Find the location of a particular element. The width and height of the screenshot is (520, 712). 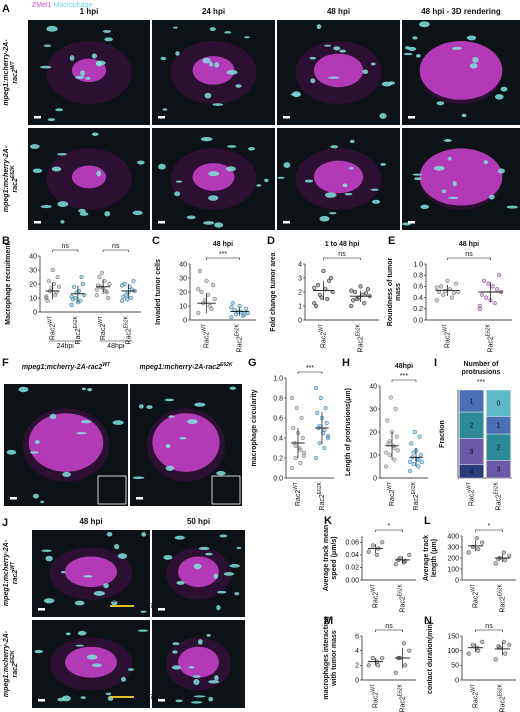

y-tick-label: 0 is located at coordinates (185, 320).